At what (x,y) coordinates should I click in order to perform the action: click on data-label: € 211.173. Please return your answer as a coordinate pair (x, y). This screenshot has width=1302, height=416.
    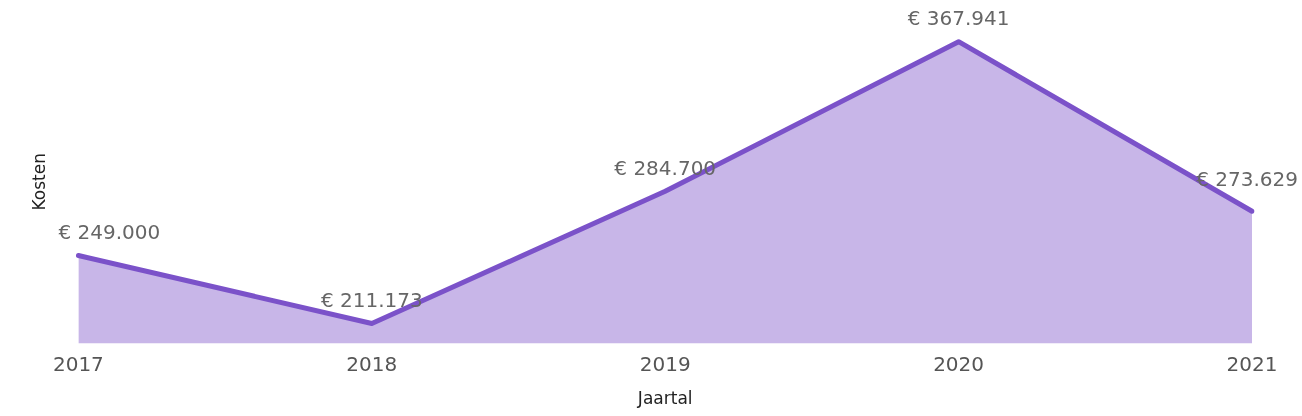
    Looking at the image, I should click on (371, 299).